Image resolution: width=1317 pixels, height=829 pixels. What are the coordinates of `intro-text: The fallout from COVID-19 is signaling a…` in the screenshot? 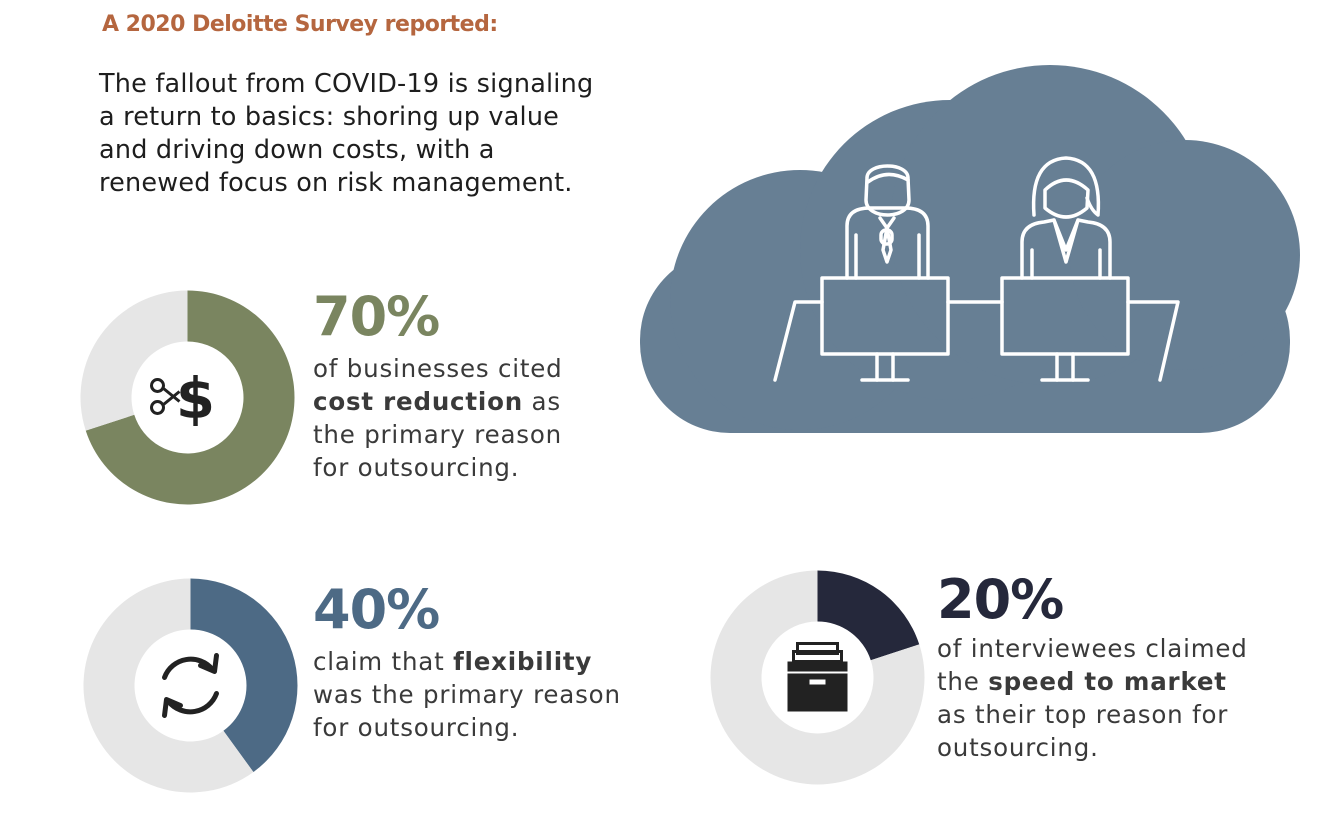 It's located at (369, 134).